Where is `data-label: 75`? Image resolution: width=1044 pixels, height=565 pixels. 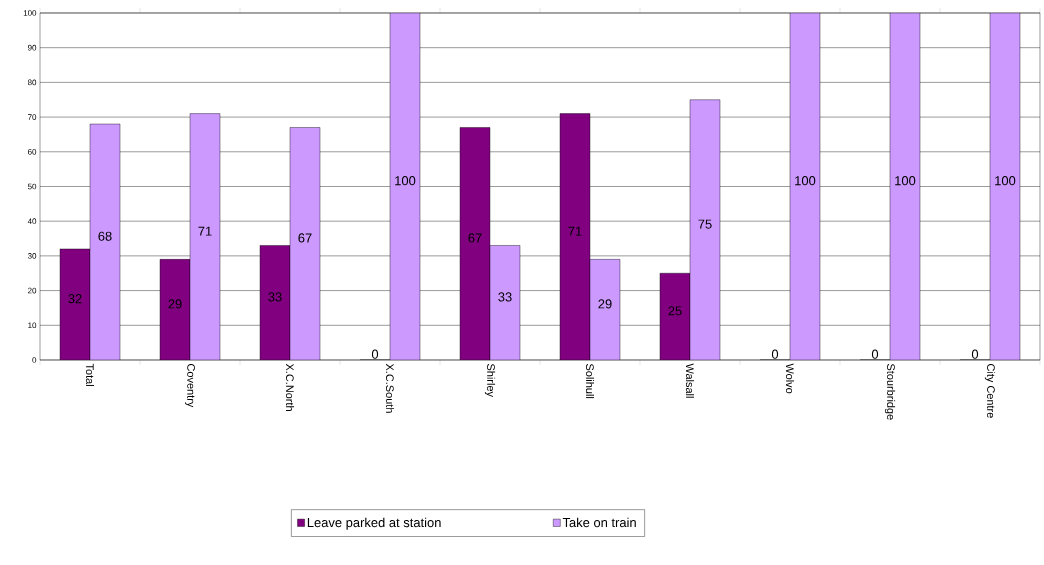 data-label: 75 is located at coordinates (705, 224).